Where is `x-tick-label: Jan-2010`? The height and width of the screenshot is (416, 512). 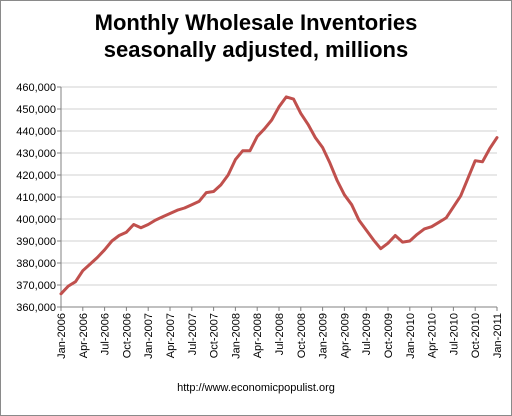 x-tick-label: Jan-2010 is located at coordinates (411, 336).